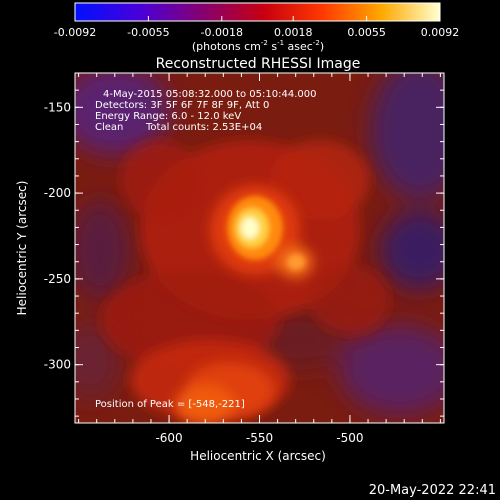  What do you see at coordinates (440, 32) in the screenshot?
I see `colorbar-tick-label: 0.0092` at bounding box center [440, 32].